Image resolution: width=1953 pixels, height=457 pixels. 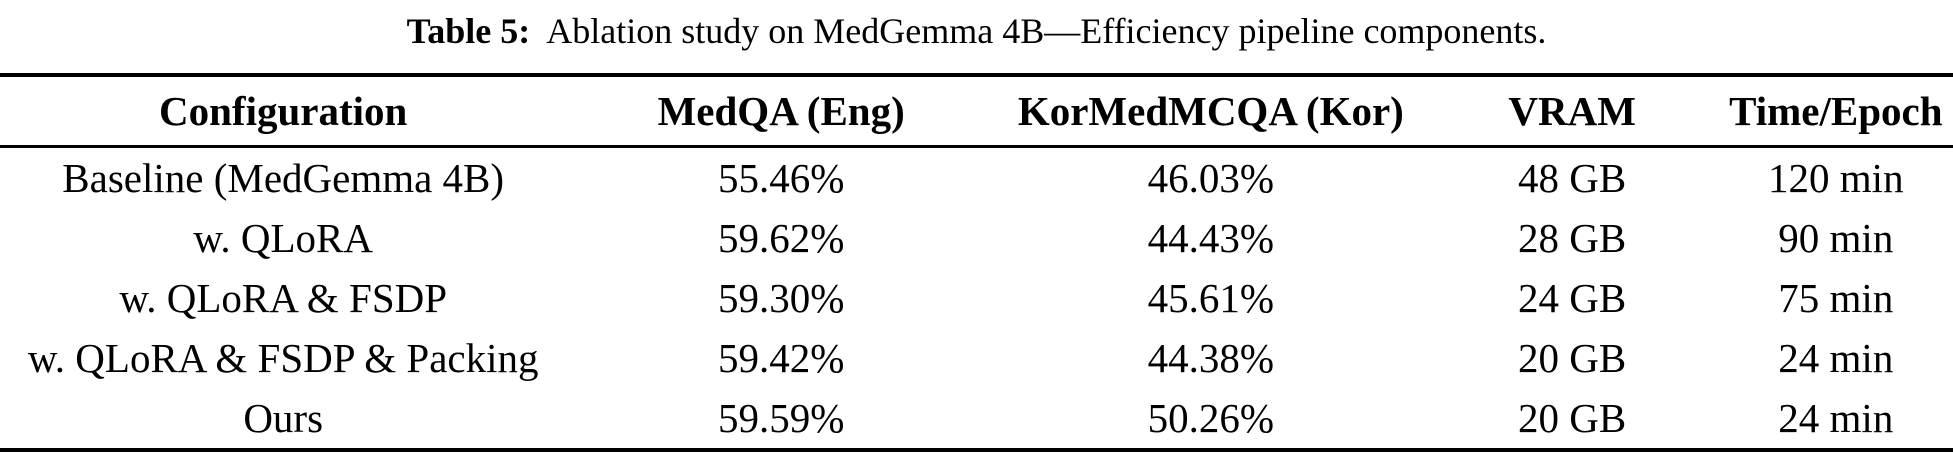 What do you see at coordinates (976, 238) in the screenshot?
I see `table-row-qlora: w. QLoRA 59.62% 44.43% 28 GB 90 min` at bounding box center [976, 238].